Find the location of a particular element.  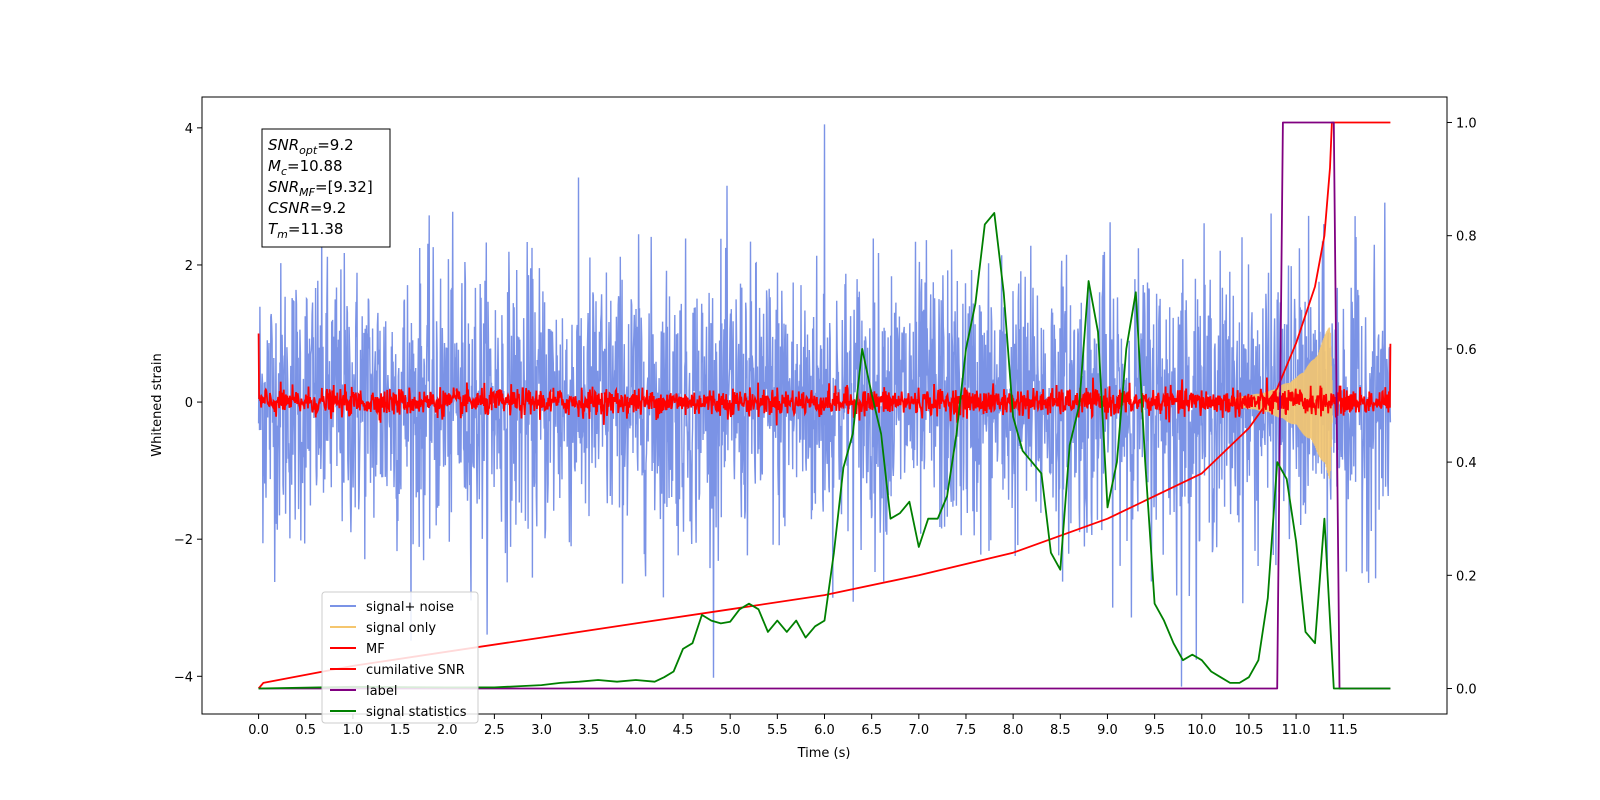

y-tick-label: −4 is located at coordinates (183, 677).